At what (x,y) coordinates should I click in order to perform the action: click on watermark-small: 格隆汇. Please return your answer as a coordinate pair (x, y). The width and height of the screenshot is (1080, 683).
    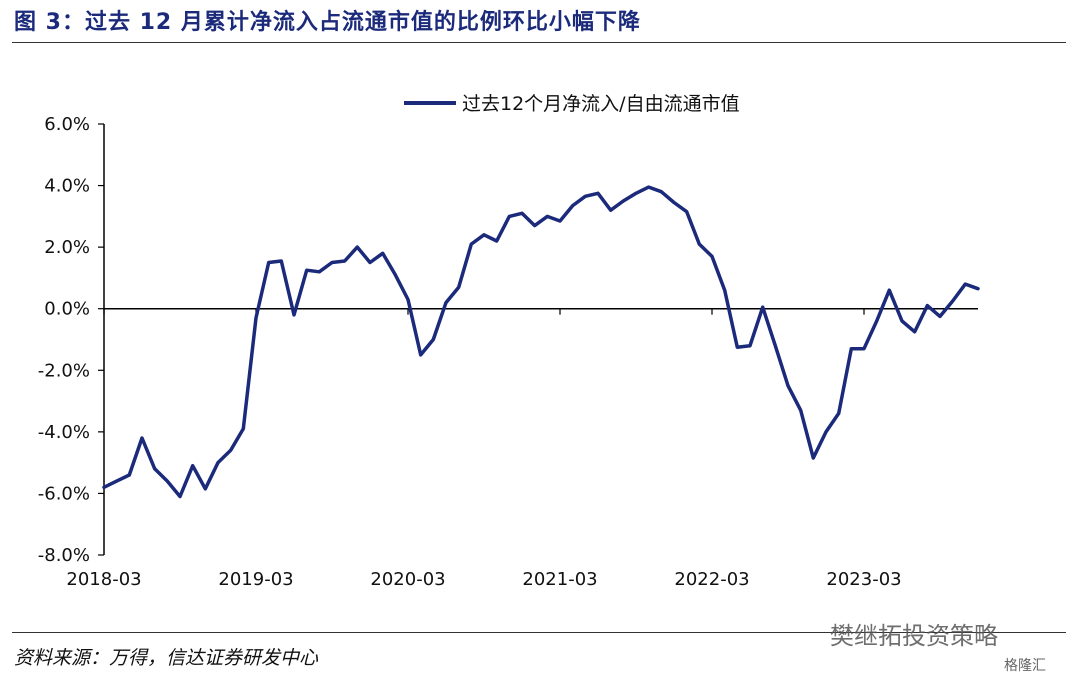
    Looking at the image, I should click on (1025, 666).